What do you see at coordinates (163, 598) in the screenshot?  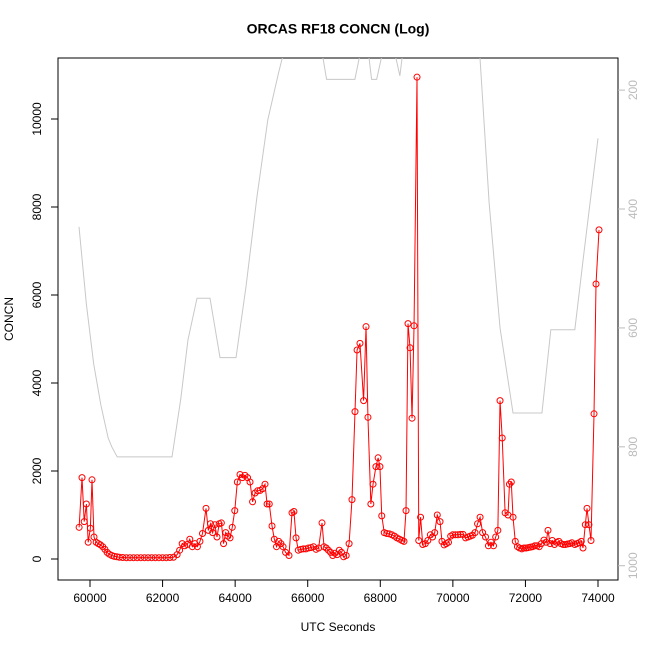 I see `x-tick-label: 62000` at bounding box center [163, 598].